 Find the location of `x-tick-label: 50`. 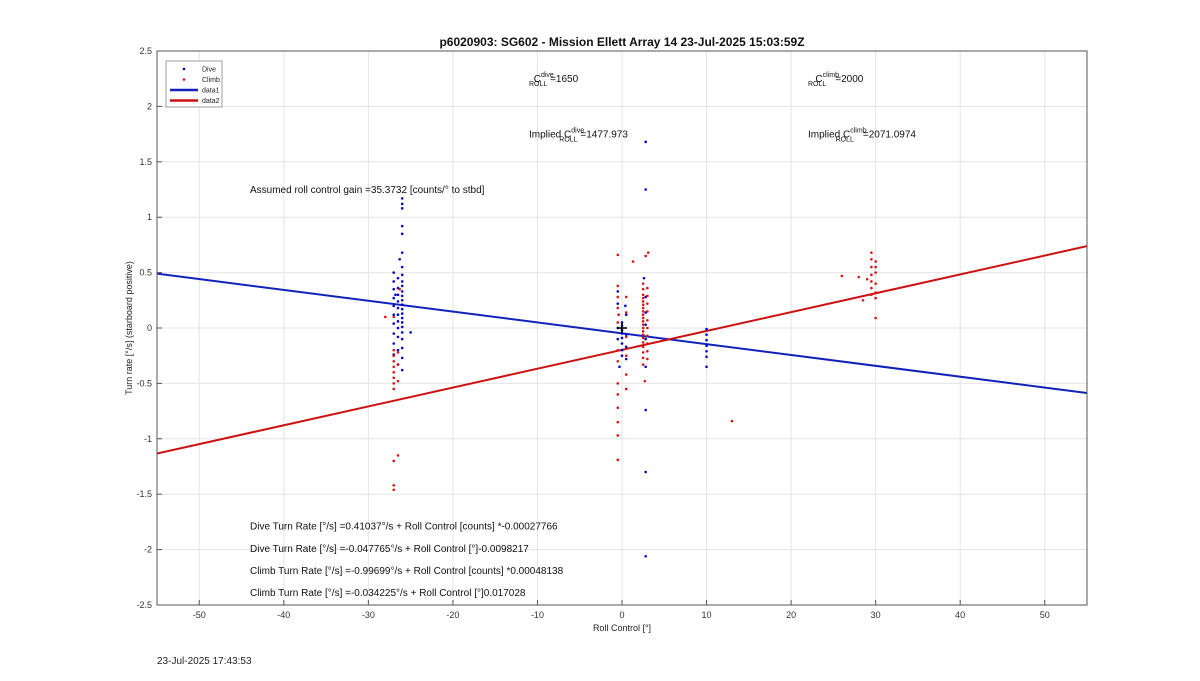

x-tick-label: 50 is located at coordinates (1045, 615).